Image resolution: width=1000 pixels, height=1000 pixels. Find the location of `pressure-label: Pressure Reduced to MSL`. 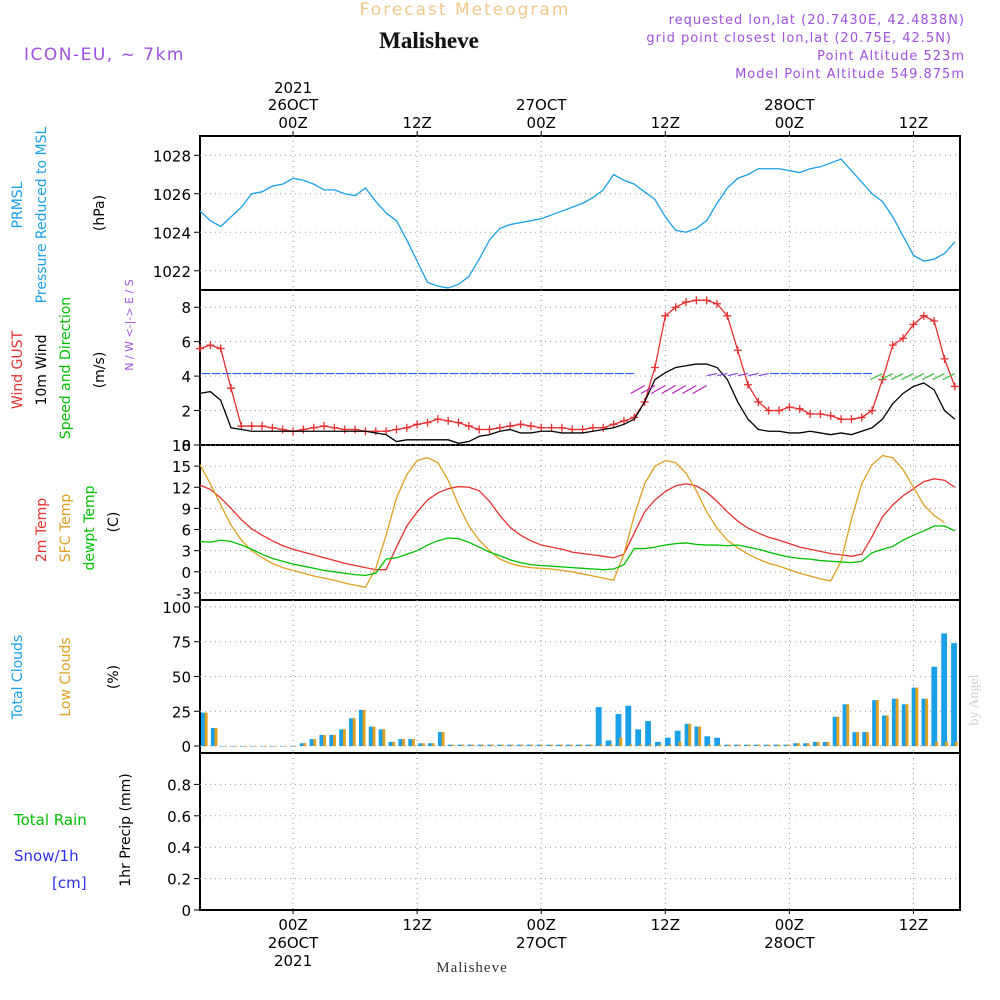

pressure-label: Pressure Reduced to MSL is located at coordinates (42, 214).